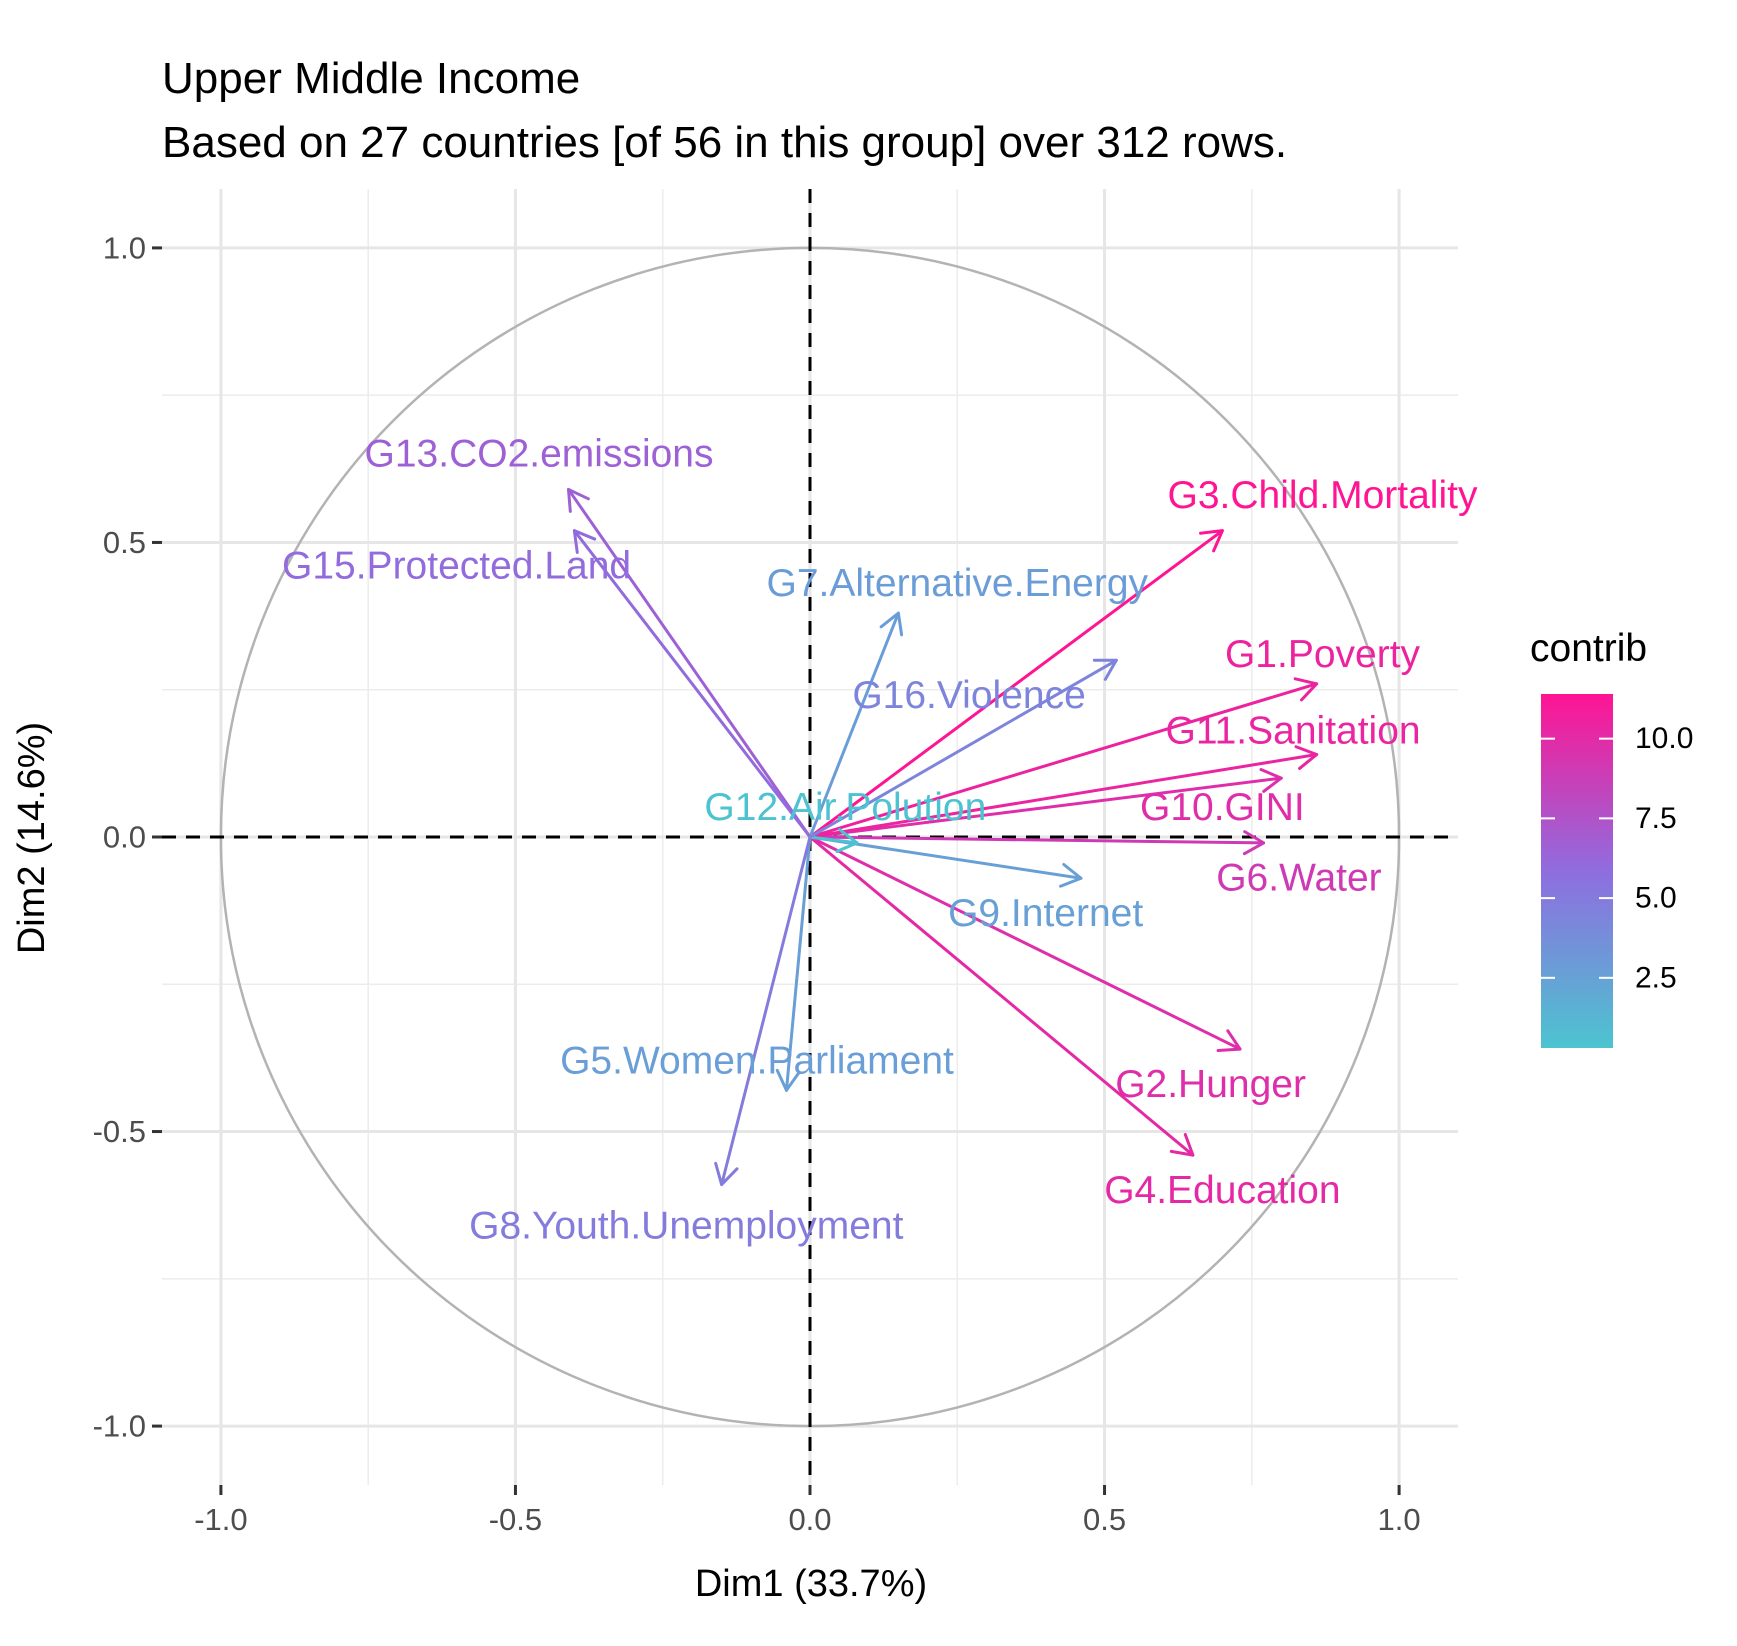 The height and width of the screenshot is (1646, 1737). What do you see at coordinates (1104, 1519) in the screenshot?
I see `x-tick-label: 0.5` at bounding box center [1104, 1519].